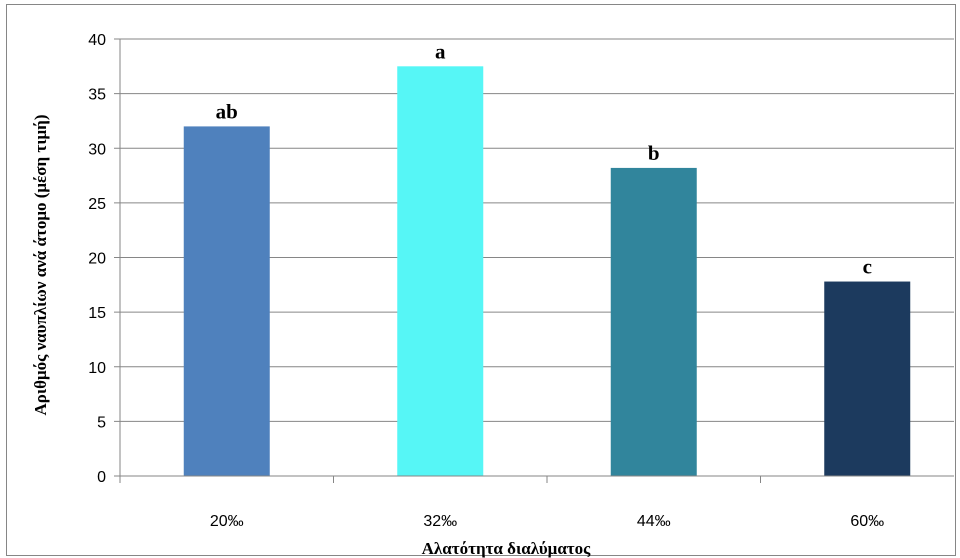 The height and width of the screenshot is (558, 960). What do you see at coordinates (97, 204) in the screenshot?
I see `y-tick-label: 25` at bounding box center [97, 204].